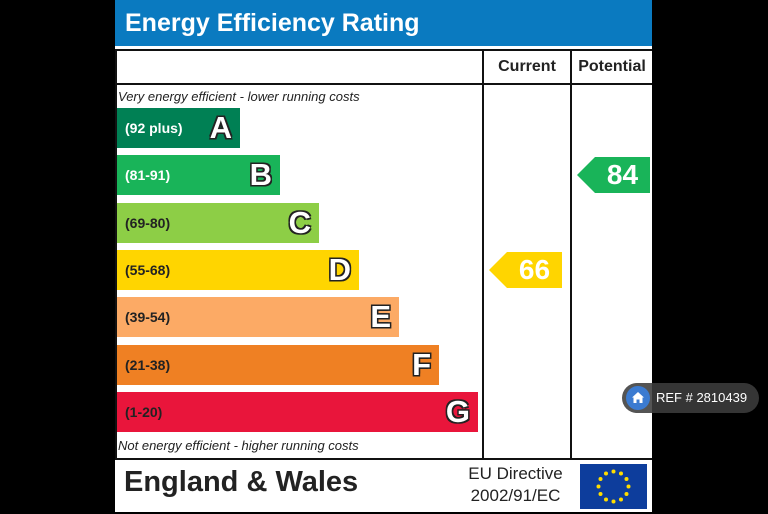  Describe the element at coordinates (457, 411) in the screenshot. I see `band-letter: G` at that location.